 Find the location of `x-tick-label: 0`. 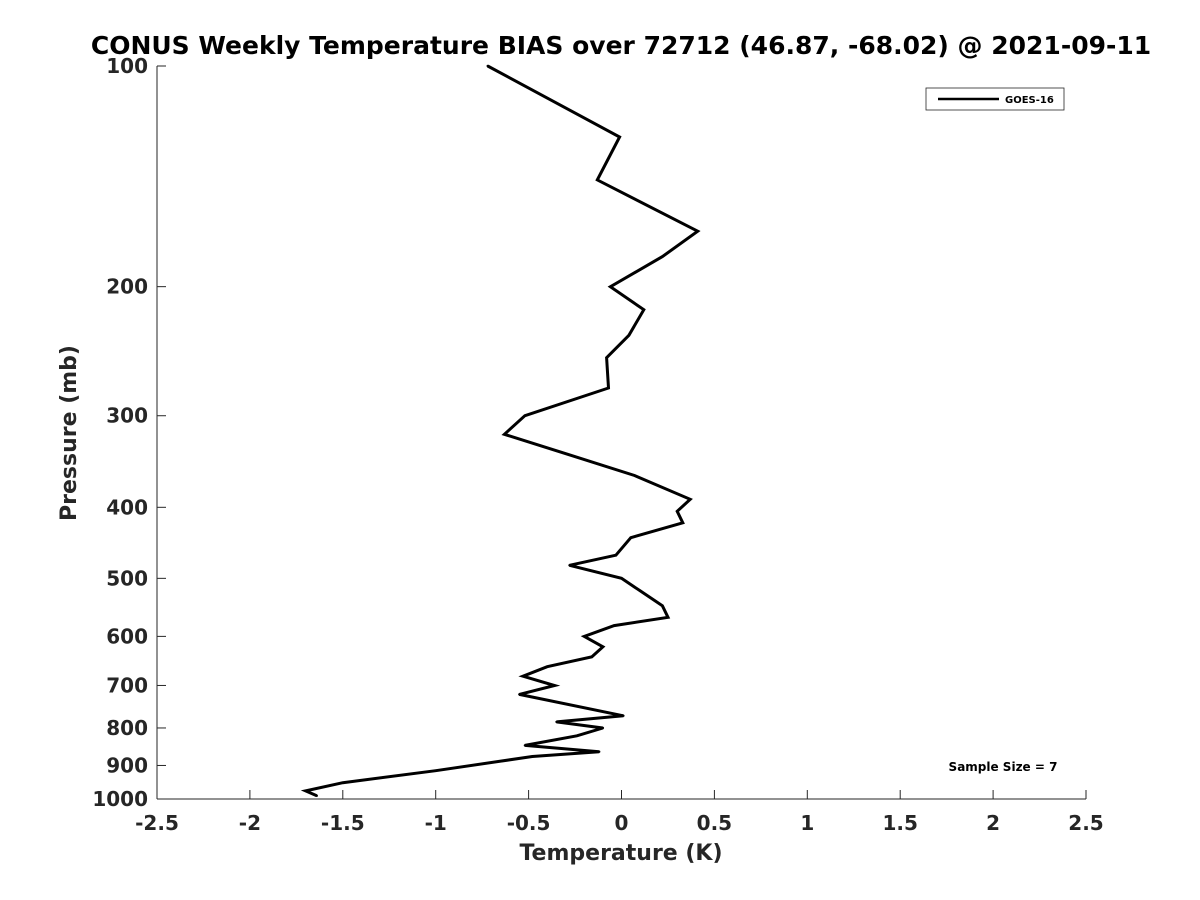

x-tick-label: 0 is located at coordinates (622, 823).